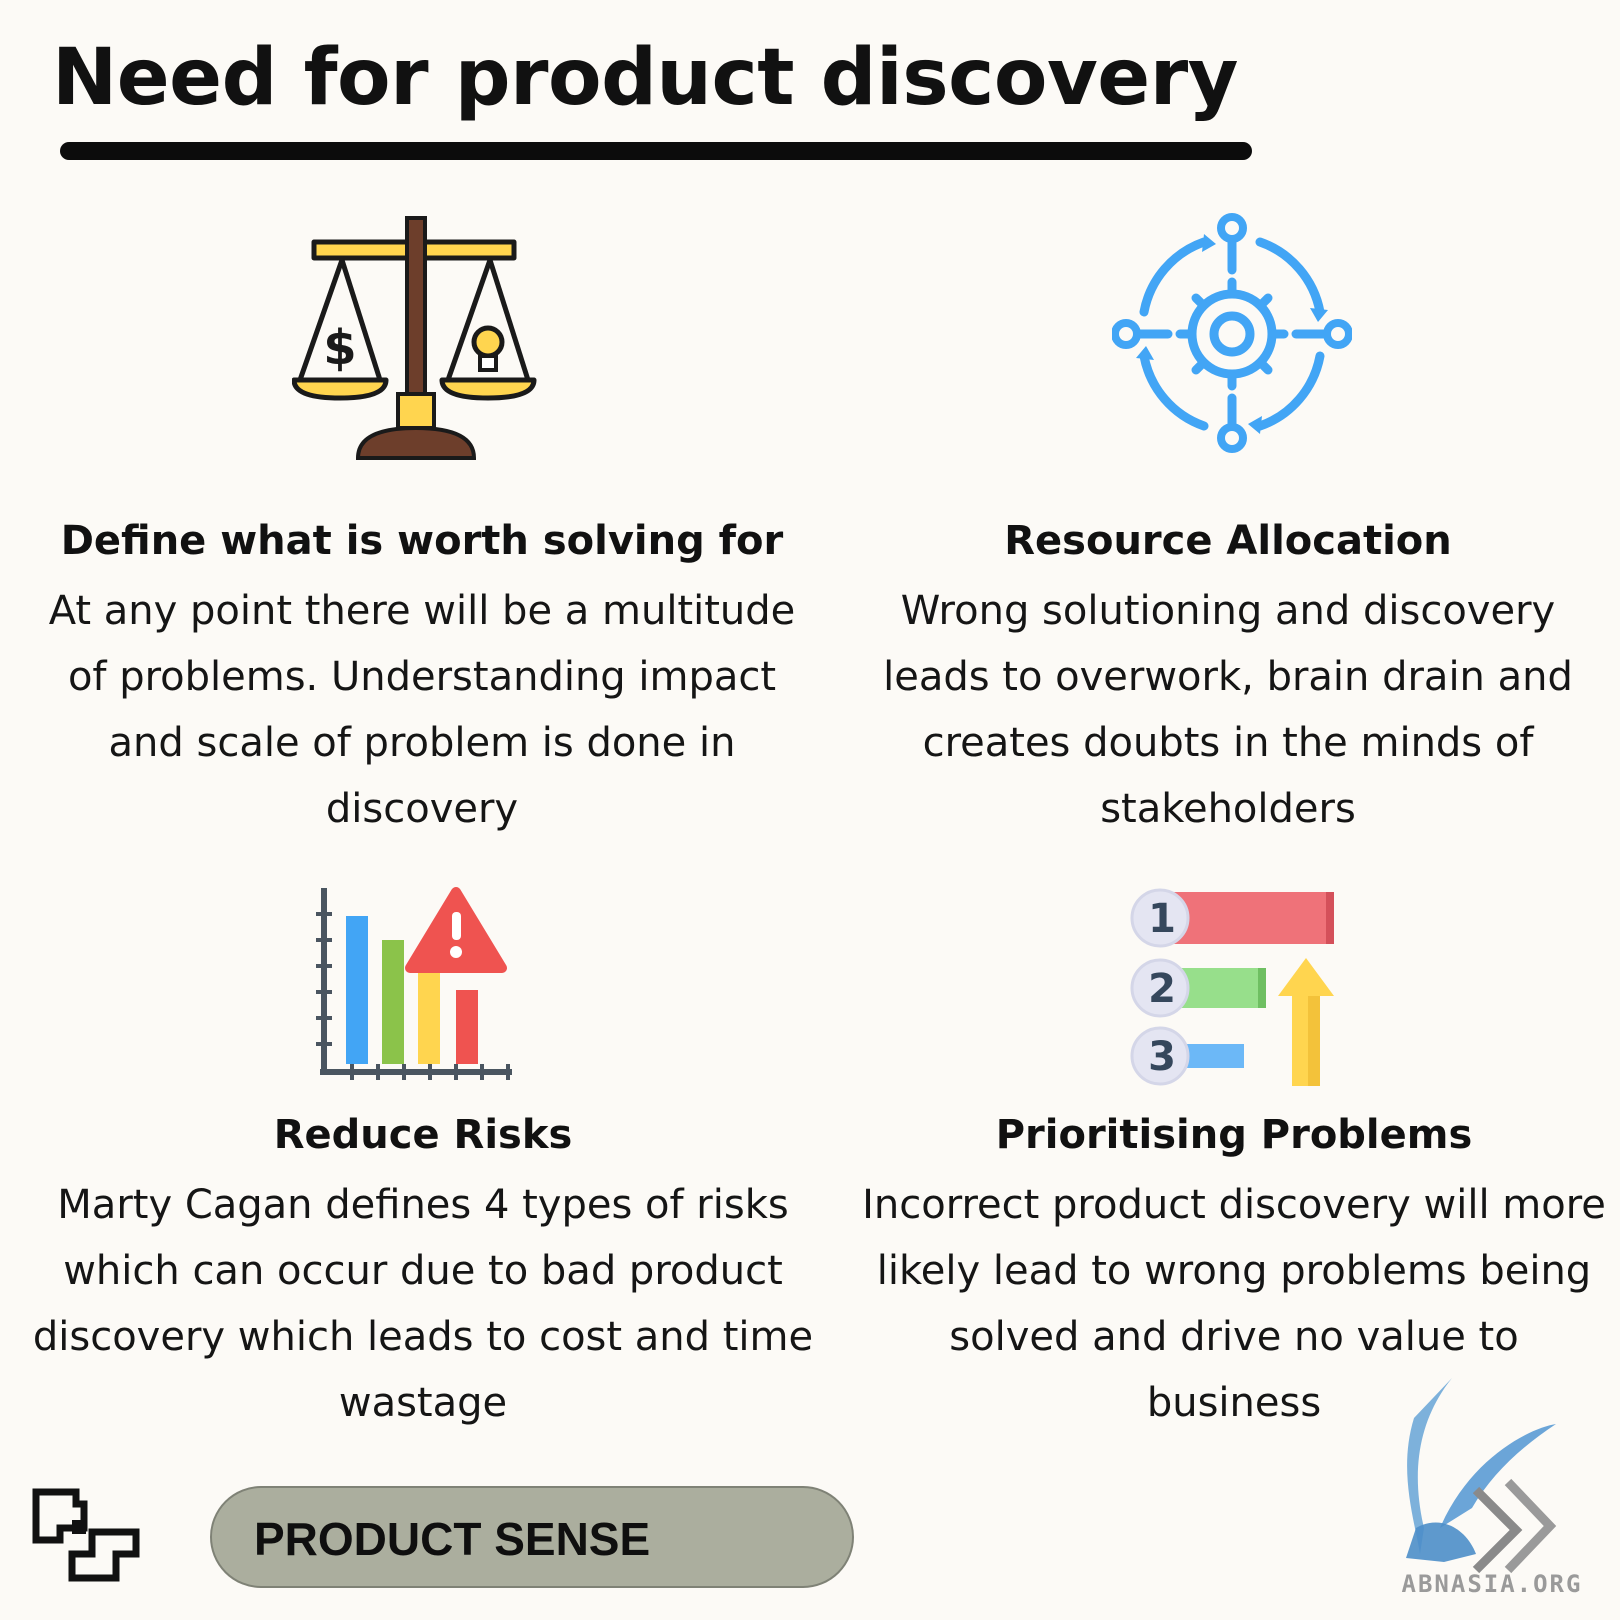  Describe the element at coordinates (86, 1535) in the screenshot. I see `pixel-logo-icon` at that location.